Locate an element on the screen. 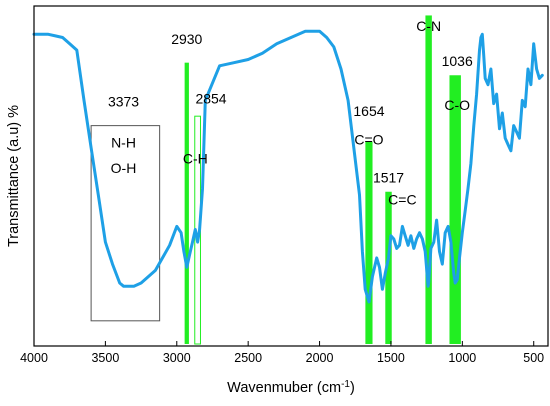 This screenshot has width=550, height=406. x-tick-label-1500: 1500 is located at coordinates (391, 358).